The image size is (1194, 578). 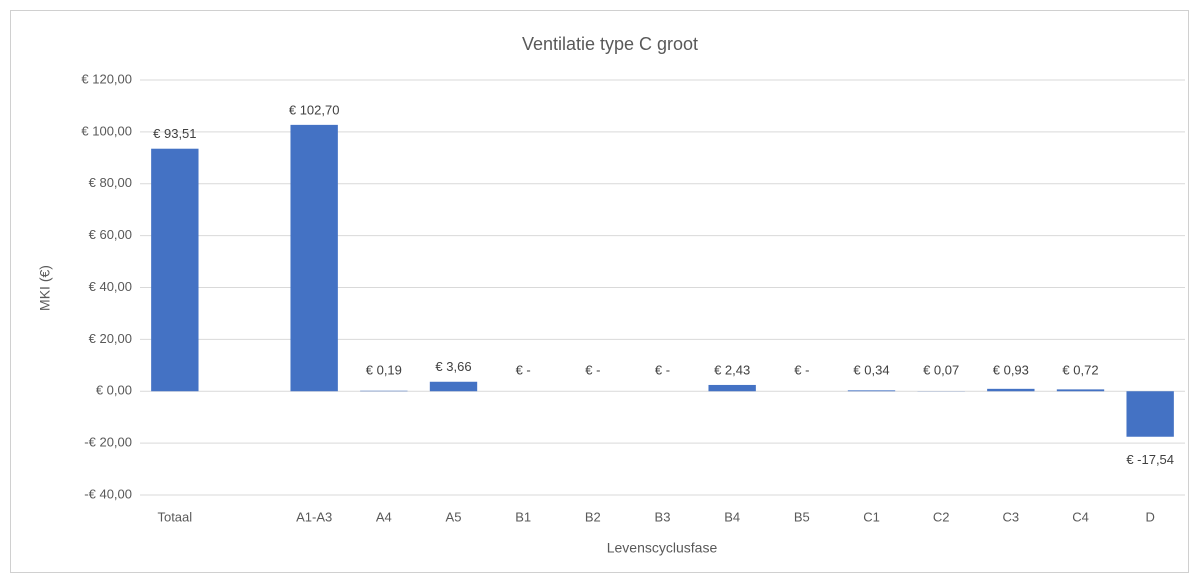 I want to click on x-axis-title: Levenscyclusfase, so click(x=662, y=548).